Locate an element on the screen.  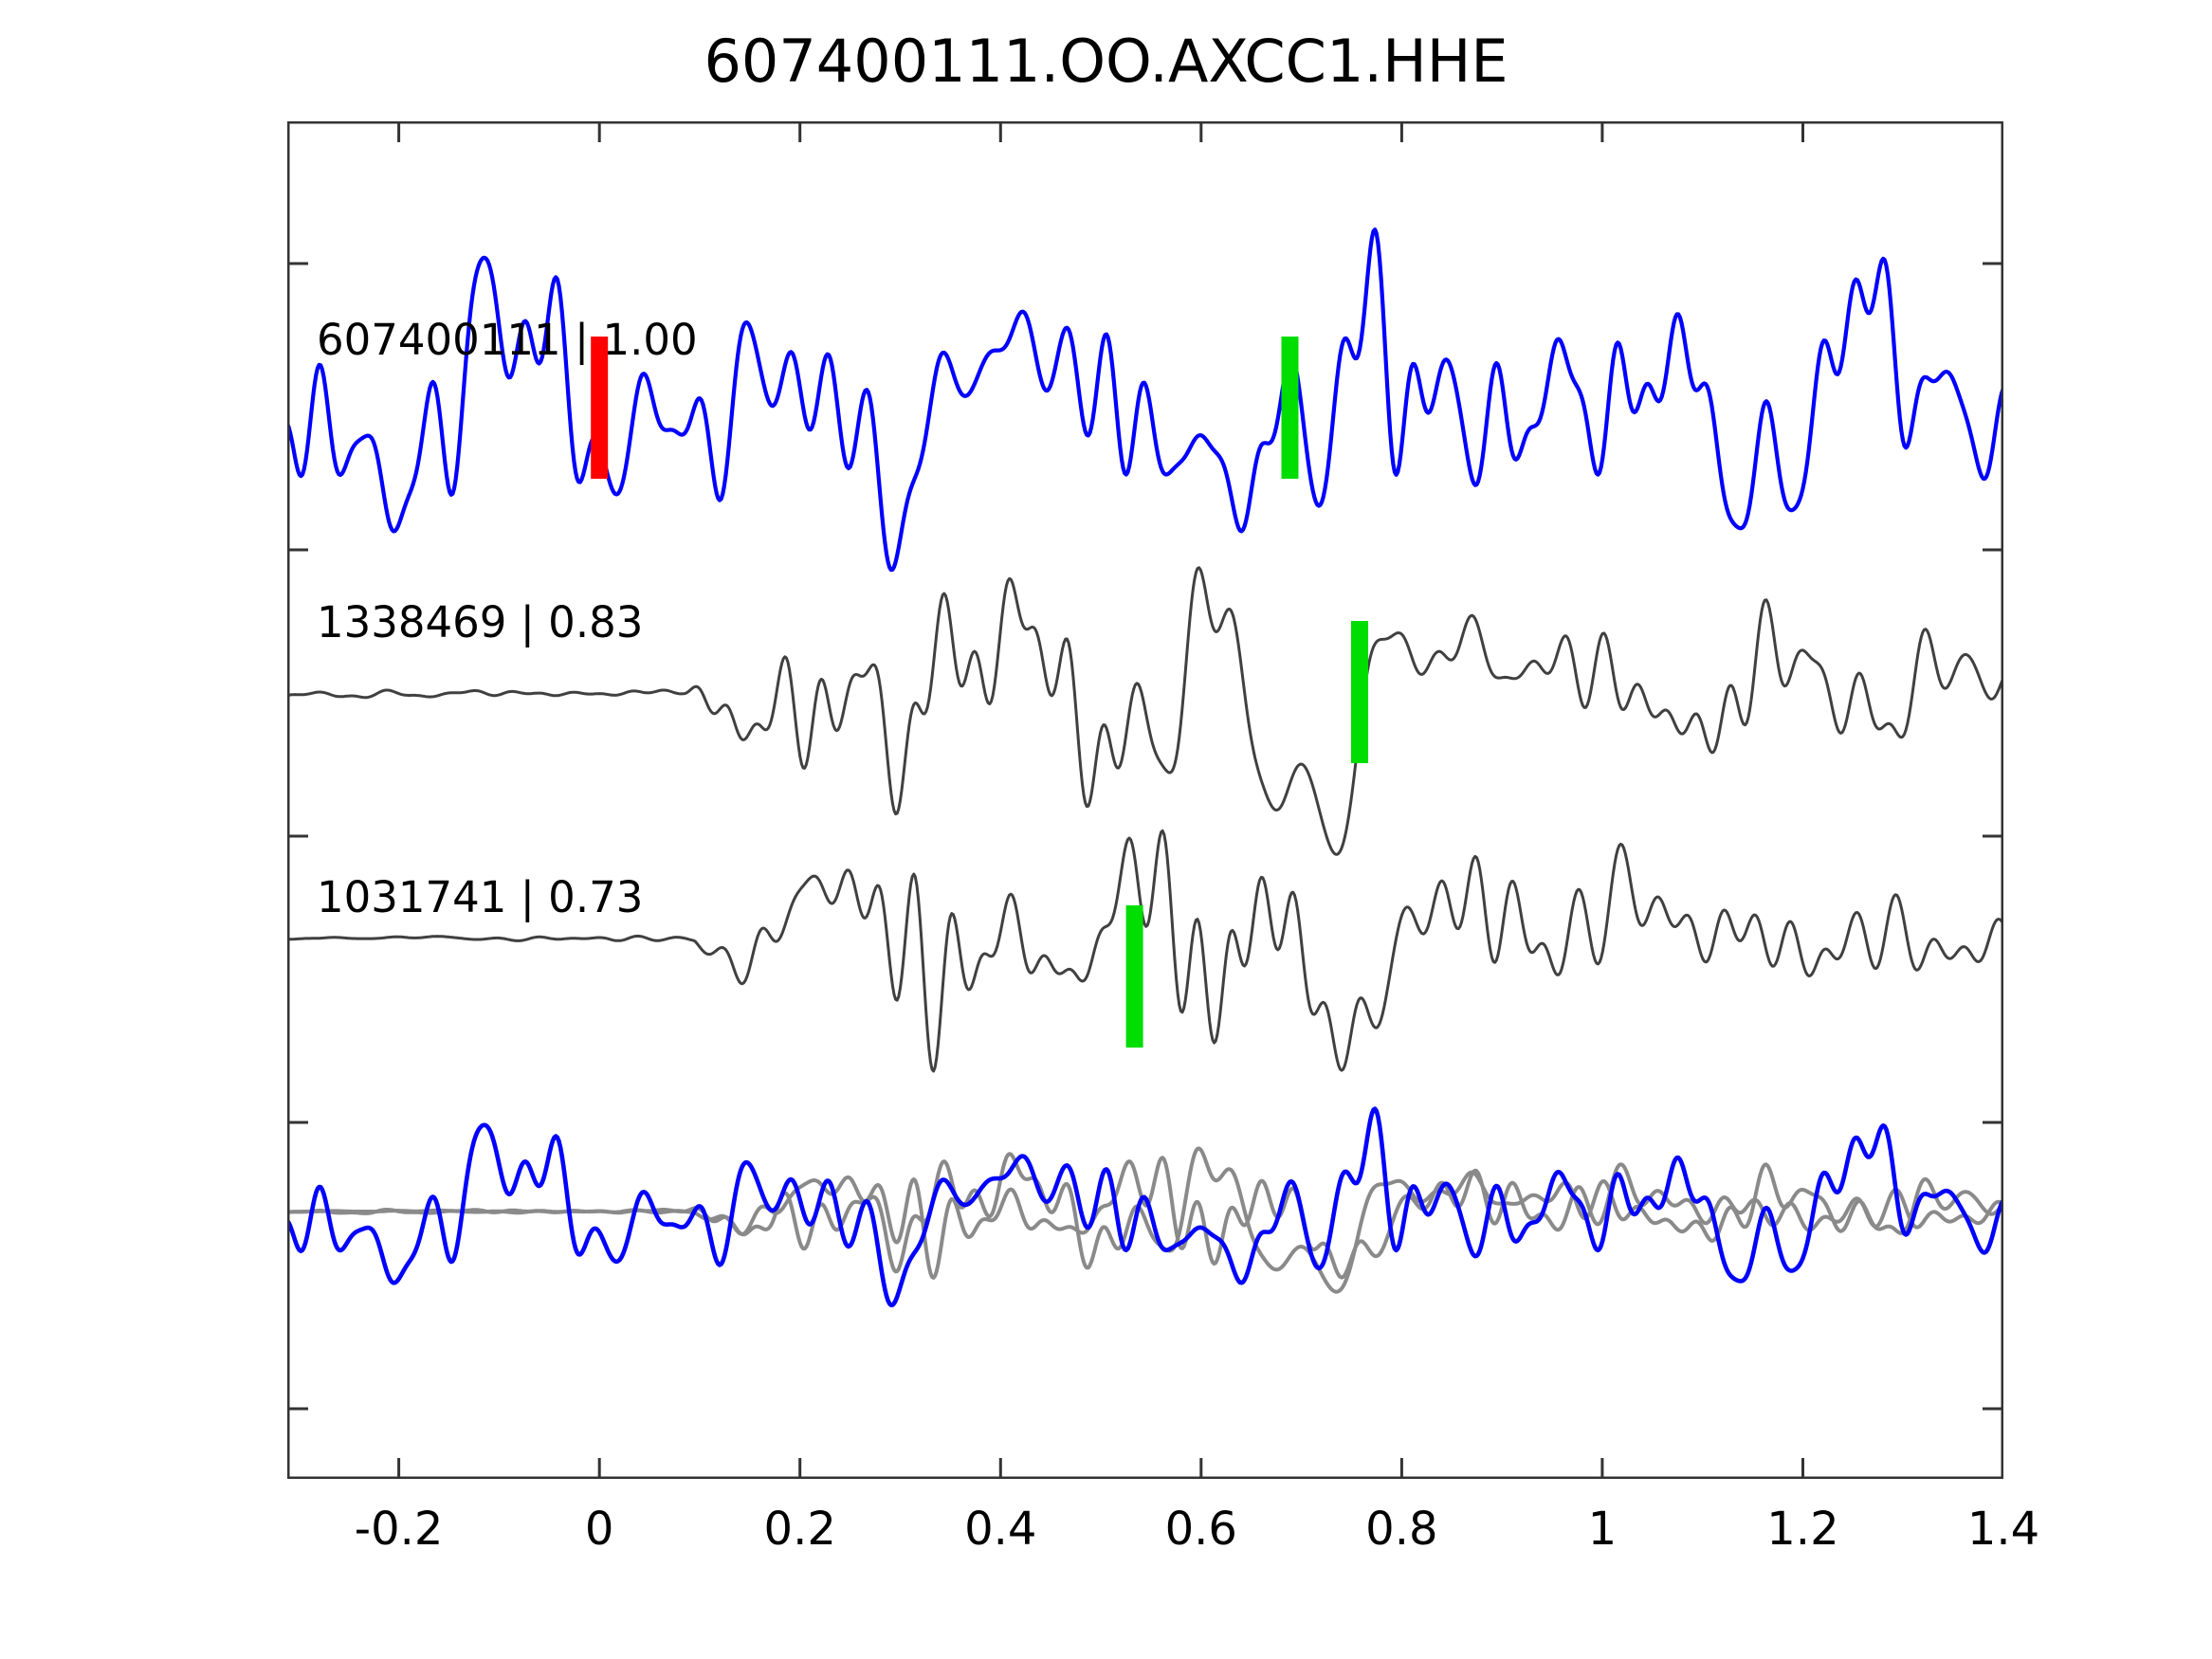
trace-label-1031741: 1031741 | 0.73 is located at coordinates (480, 897).